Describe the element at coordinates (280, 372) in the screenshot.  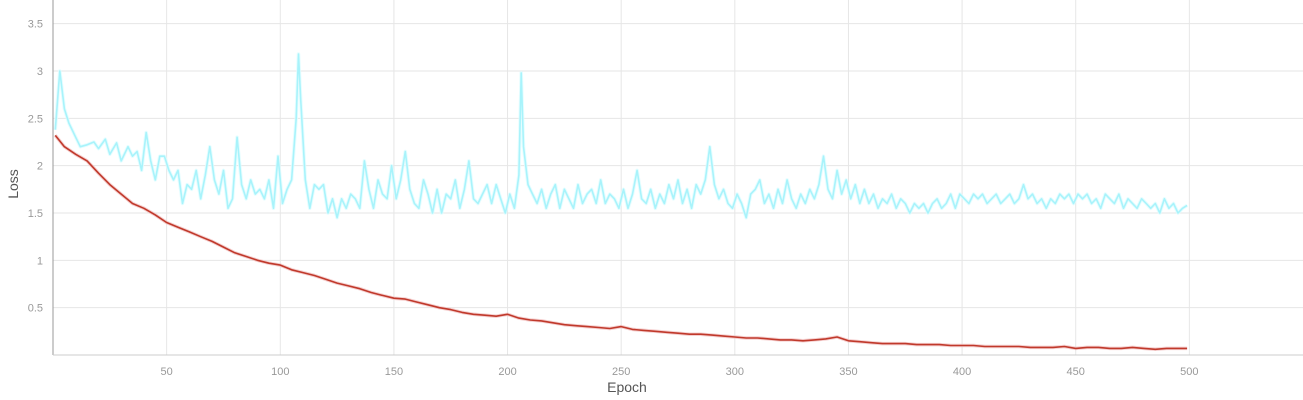
I see `x-tick-label: 100` at that location.